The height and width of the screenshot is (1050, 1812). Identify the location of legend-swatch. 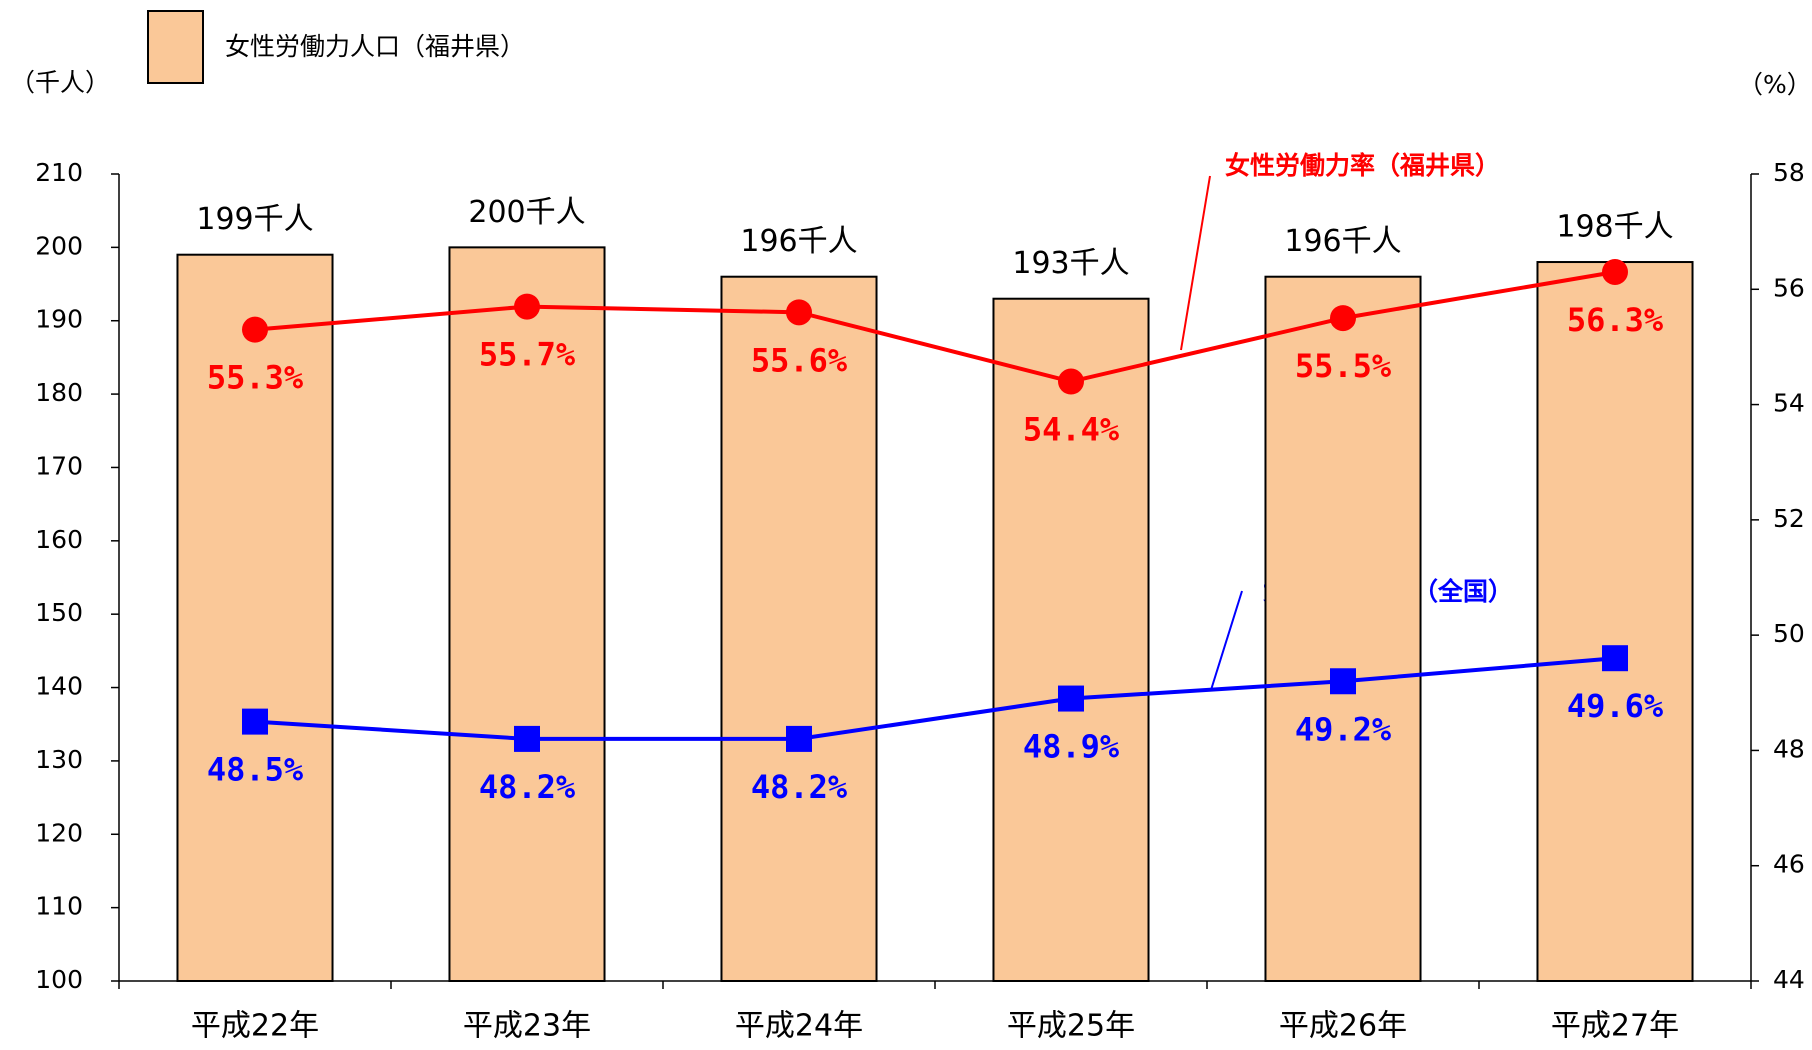
(175, 47).